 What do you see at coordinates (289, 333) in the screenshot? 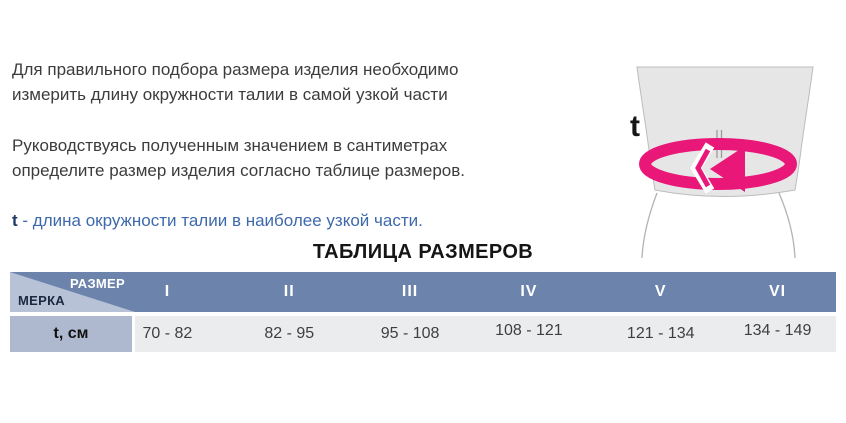
I see `size-range-cell: 82 - 95` at bounding box center [289, 333].